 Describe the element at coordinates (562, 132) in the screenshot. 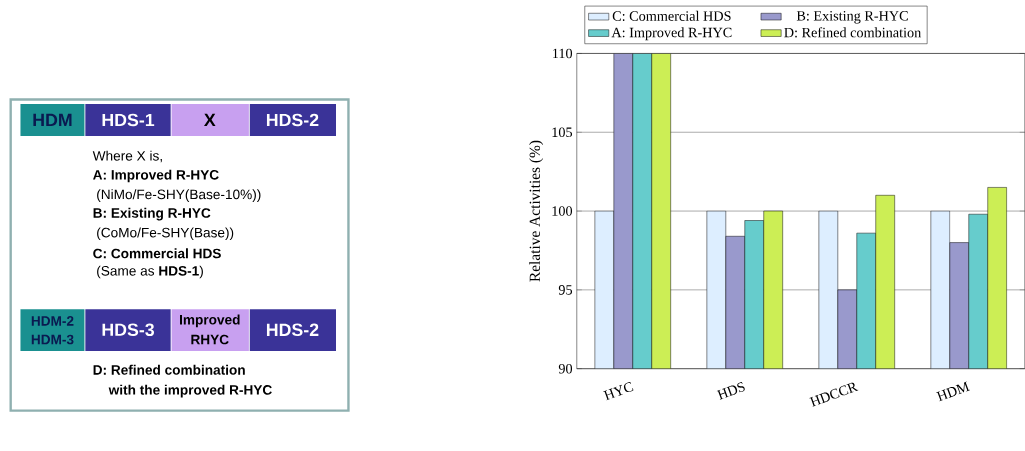

I see `y-tick-label: 105` at that location.